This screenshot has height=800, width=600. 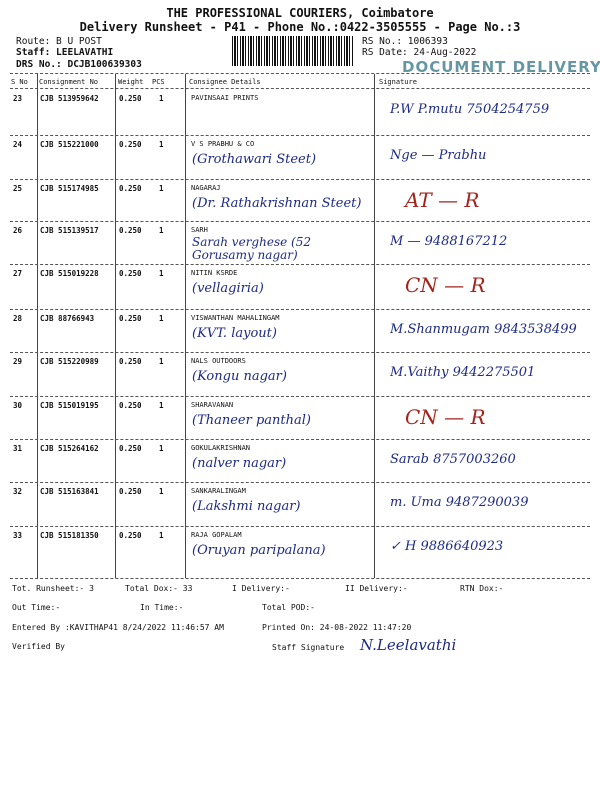 What do you see at coordinates (288, 607) in the screenshot?
I see `total-pod: Total POD:-` at bounding box center [288, 607].